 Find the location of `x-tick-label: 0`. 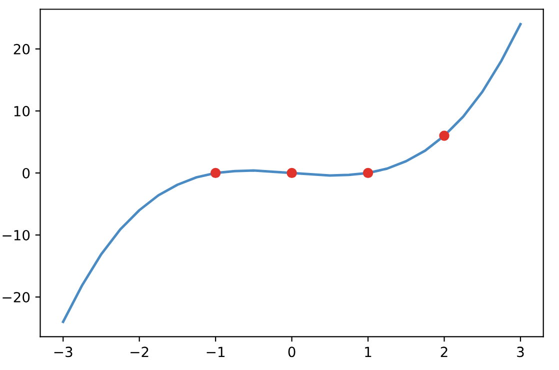

x-tick-label: 0 is located at coordinates (292, 352).